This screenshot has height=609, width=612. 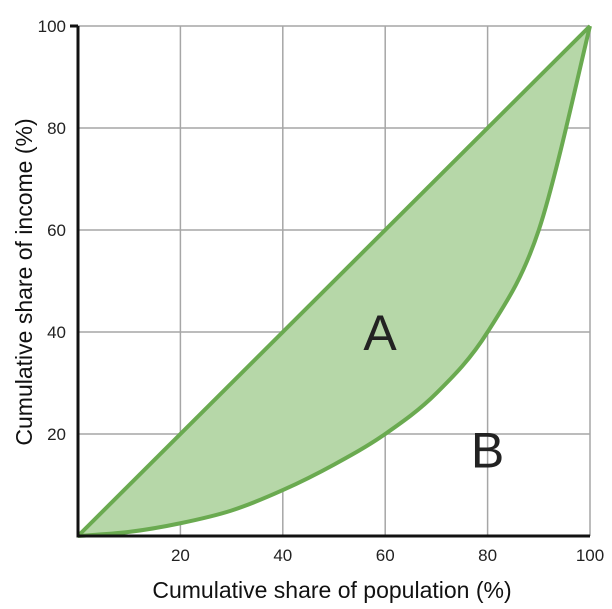 I want to click on y-tick-label-0: 20, so click(x=56, y=434).